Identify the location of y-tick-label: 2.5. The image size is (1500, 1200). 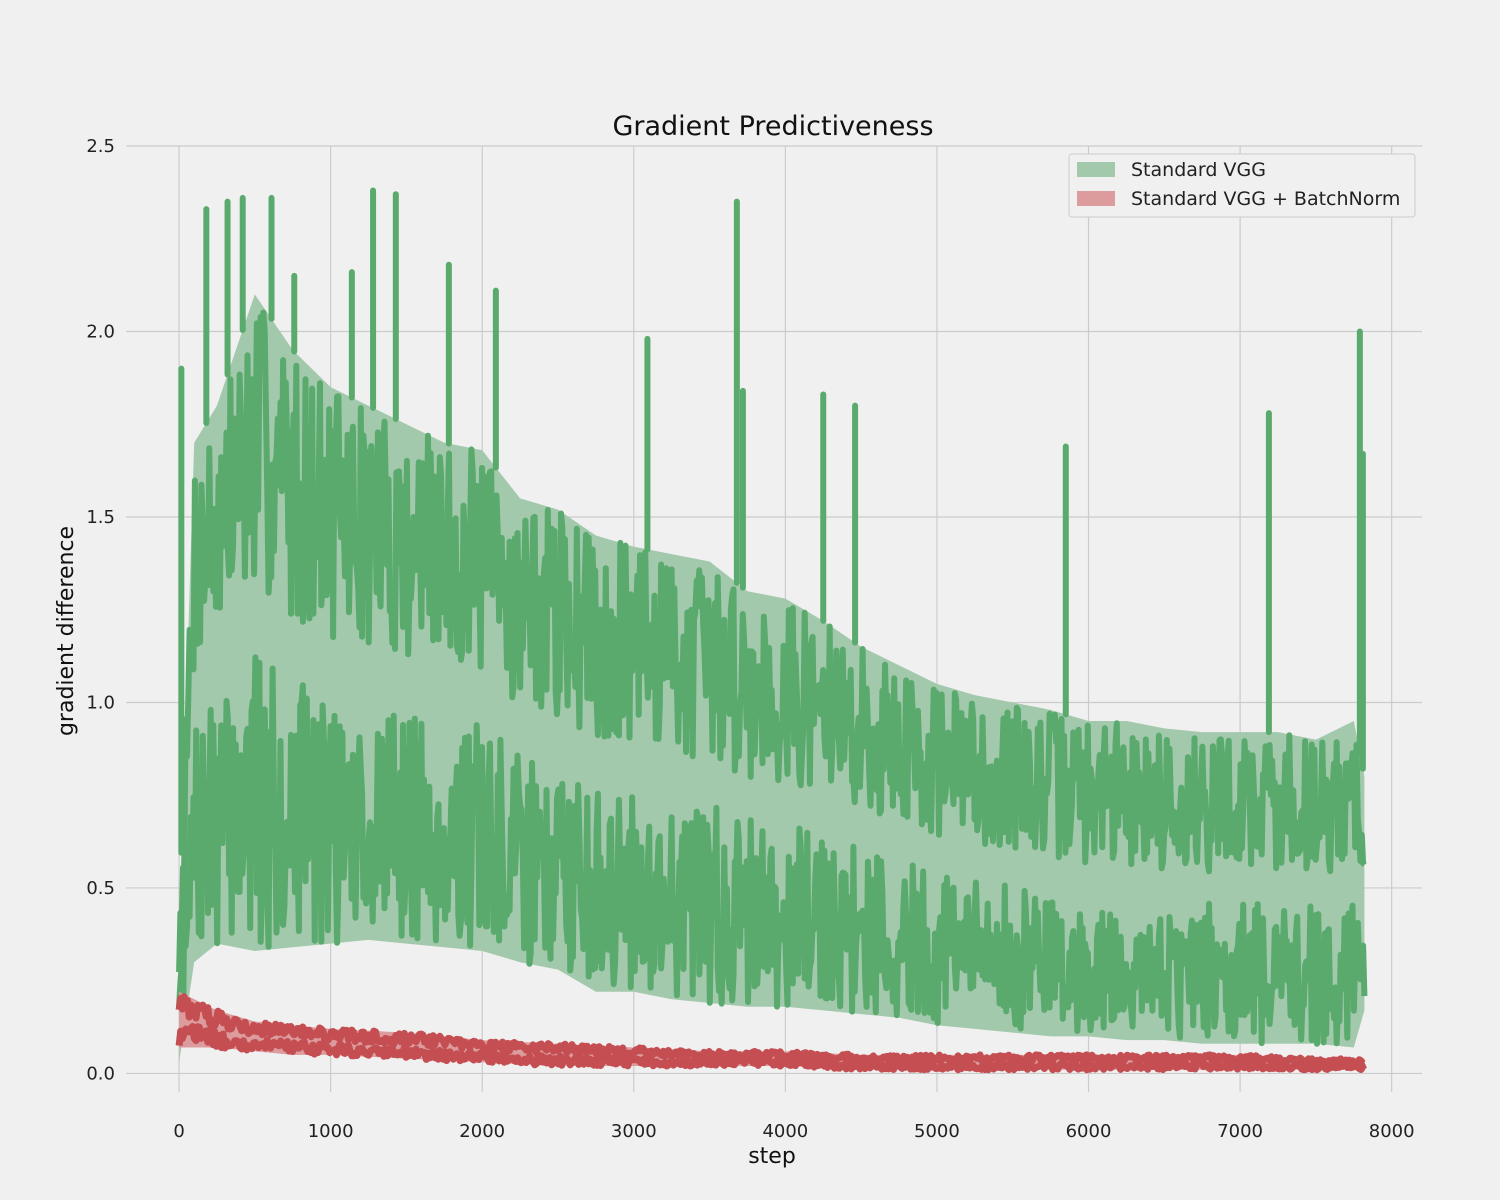
(100, 146).